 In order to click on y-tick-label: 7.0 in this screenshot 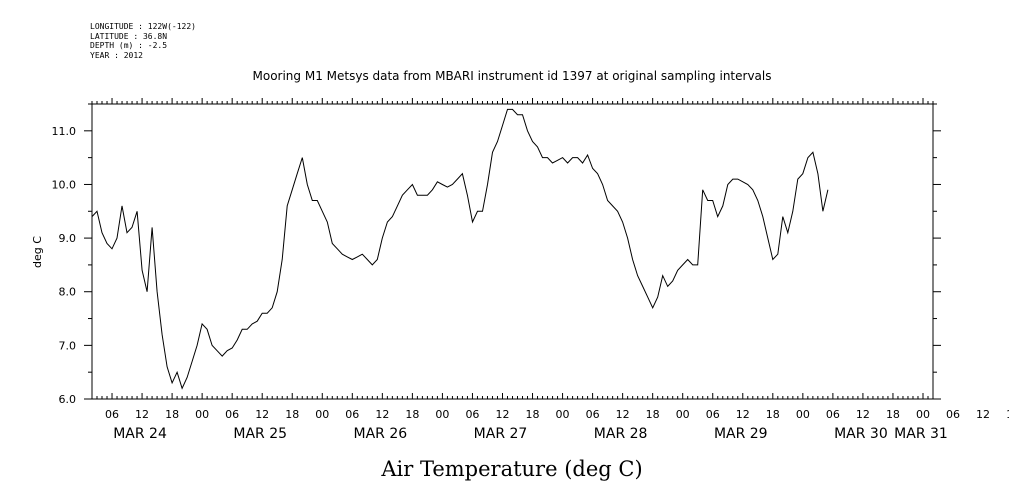, I will do `click(68, 345)`.